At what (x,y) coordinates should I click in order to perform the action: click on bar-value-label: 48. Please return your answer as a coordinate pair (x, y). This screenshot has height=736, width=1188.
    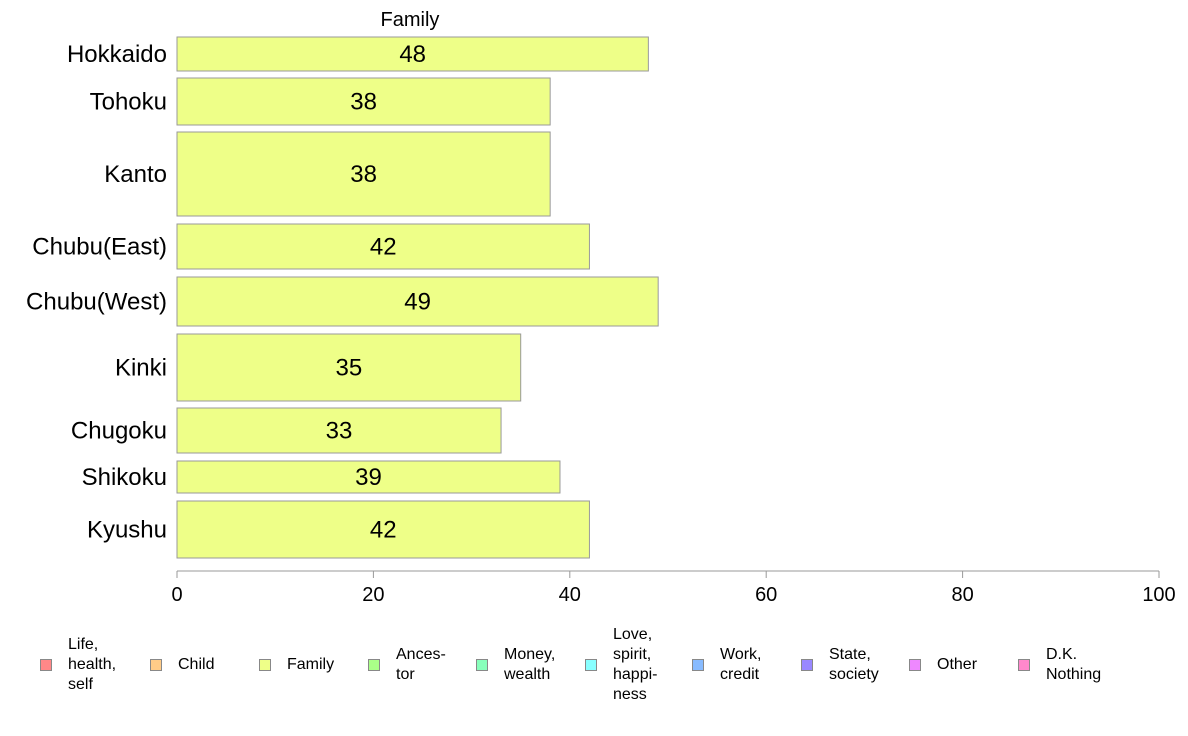
    Looking at the image, I should click on (412, 54).